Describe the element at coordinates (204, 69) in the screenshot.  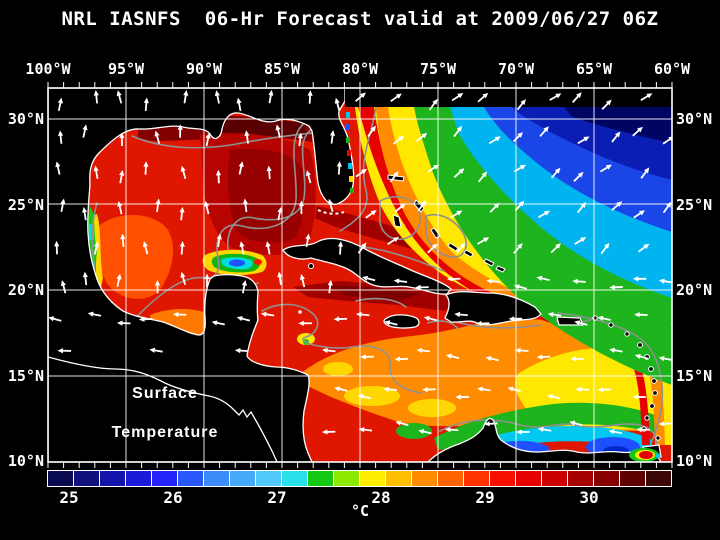
I see `lon-label-2: 90°W` at that location.